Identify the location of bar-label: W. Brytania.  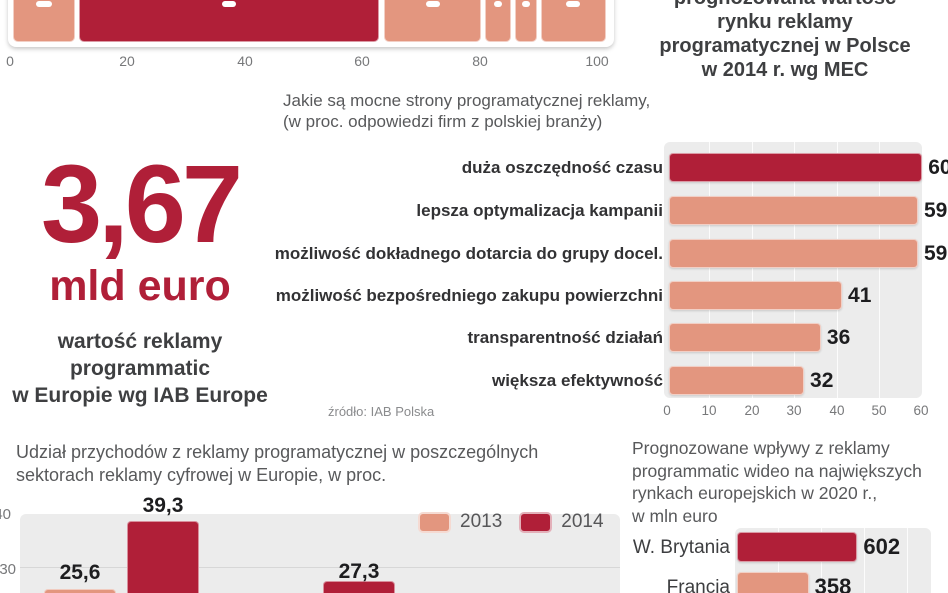
(681, 547).